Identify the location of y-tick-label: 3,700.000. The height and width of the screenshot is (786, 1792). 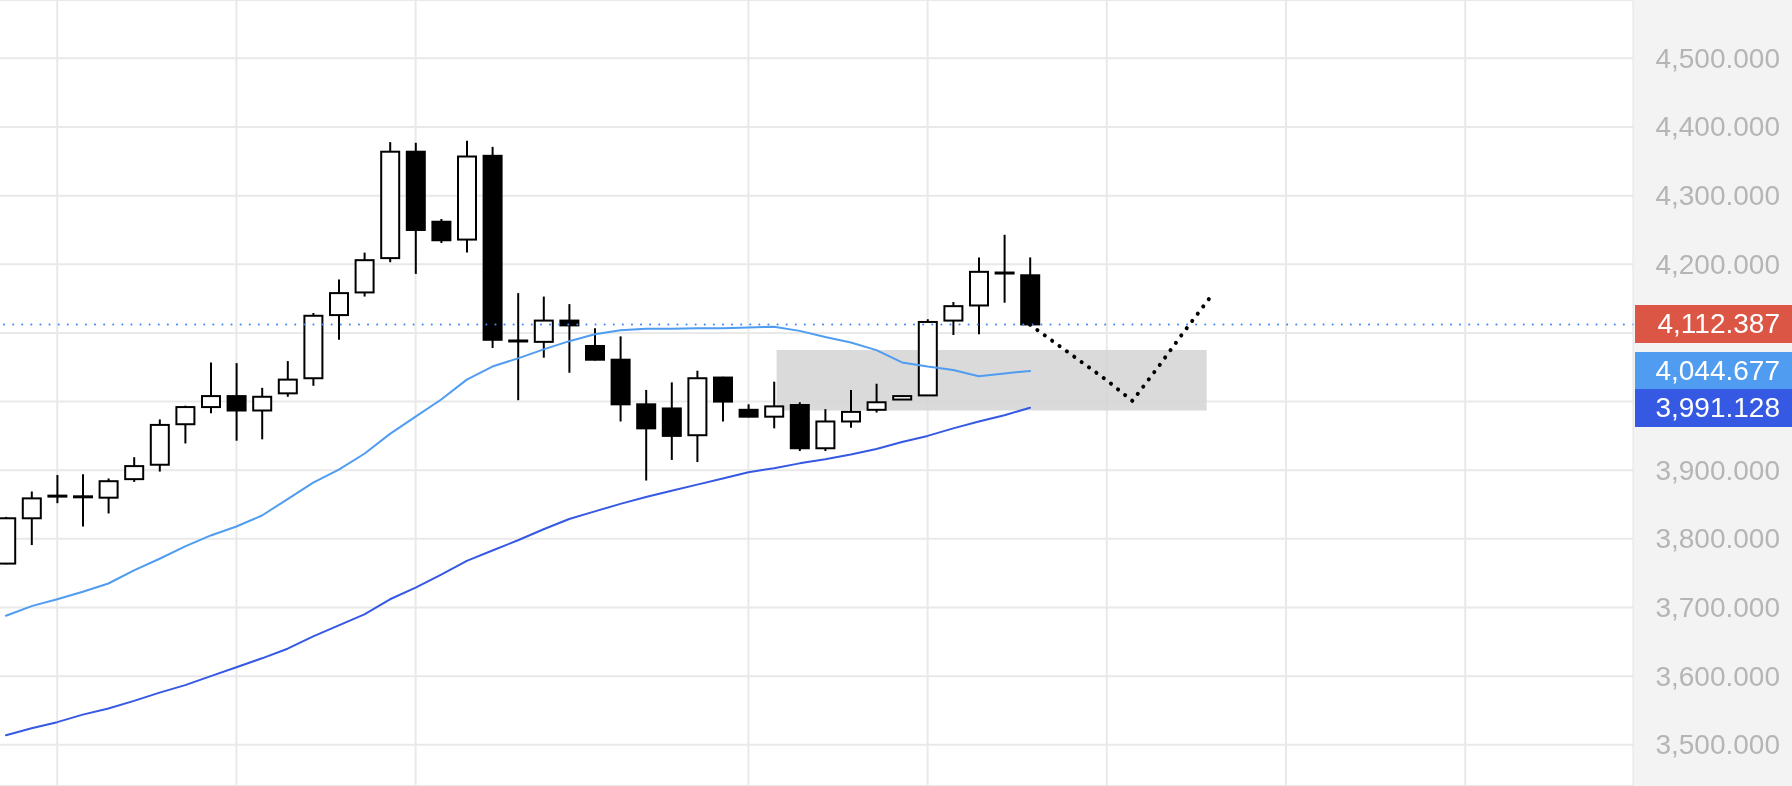
(1717, 608).